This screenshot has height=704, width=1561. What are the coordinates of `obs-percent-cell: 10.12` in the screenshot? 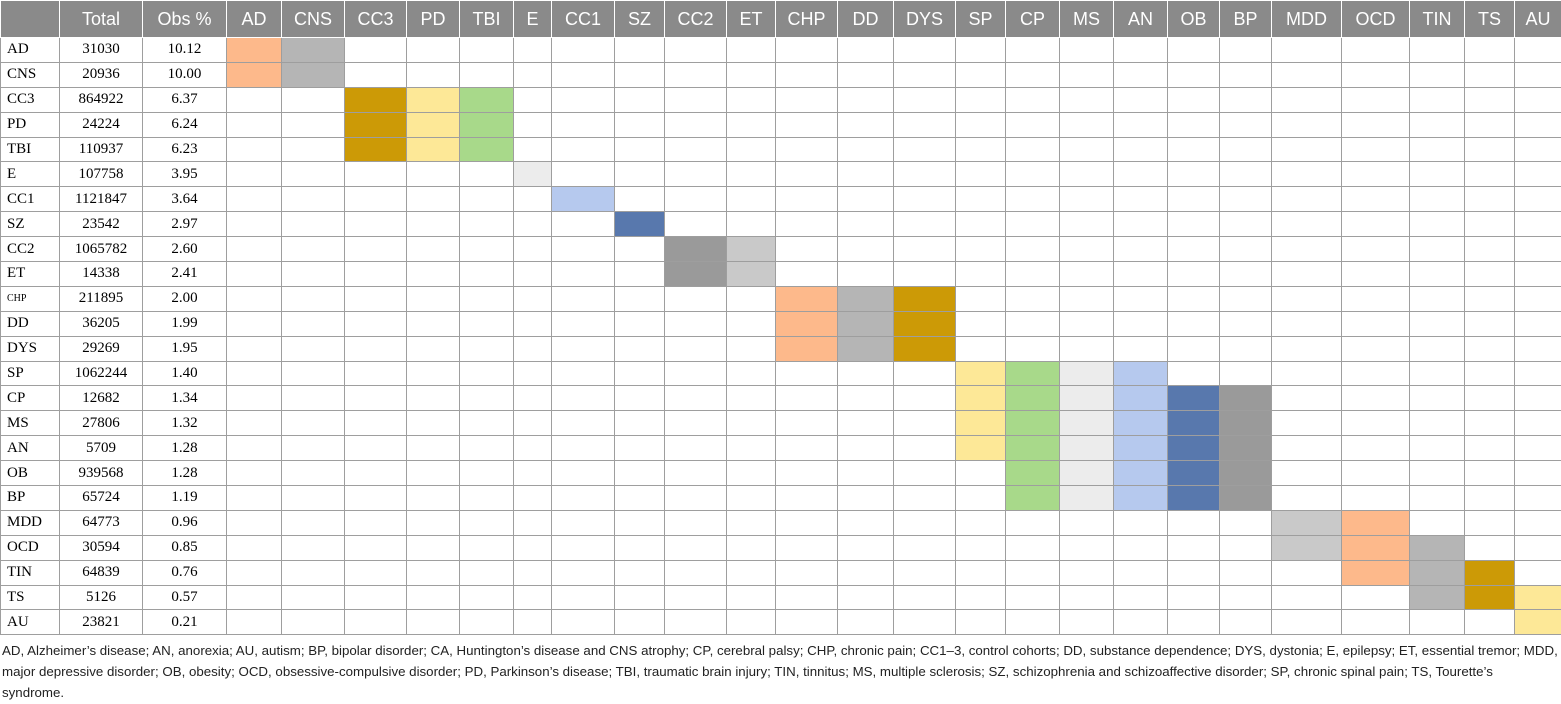 It's located at (184, 50).